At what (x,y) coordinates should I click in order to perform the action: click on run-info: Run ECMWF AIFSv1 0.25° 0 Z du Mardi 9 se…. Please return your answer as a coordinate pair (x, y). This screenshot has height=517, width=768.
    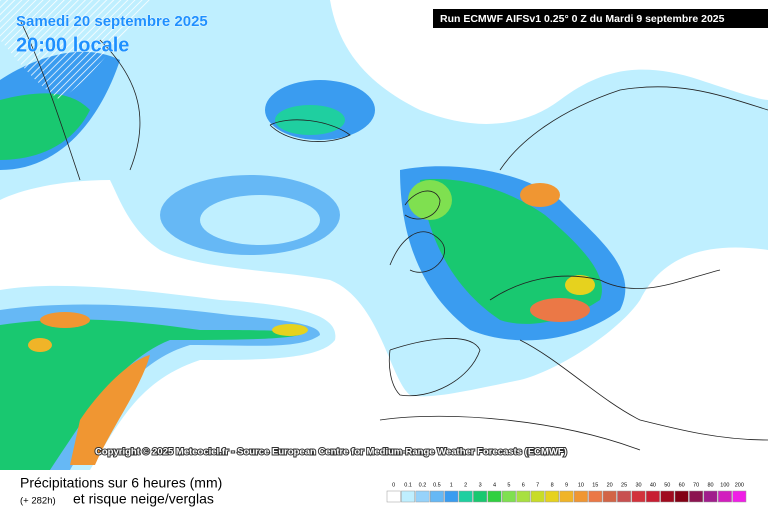
    Looking at the image, I should click on (582, 19).